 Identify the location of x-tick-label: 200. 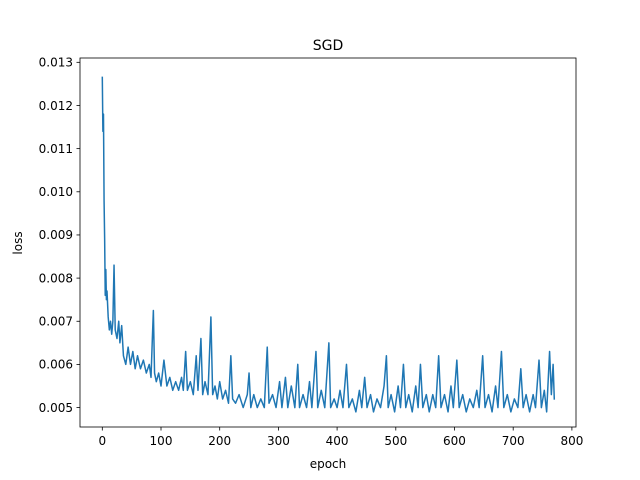
(219, 441).